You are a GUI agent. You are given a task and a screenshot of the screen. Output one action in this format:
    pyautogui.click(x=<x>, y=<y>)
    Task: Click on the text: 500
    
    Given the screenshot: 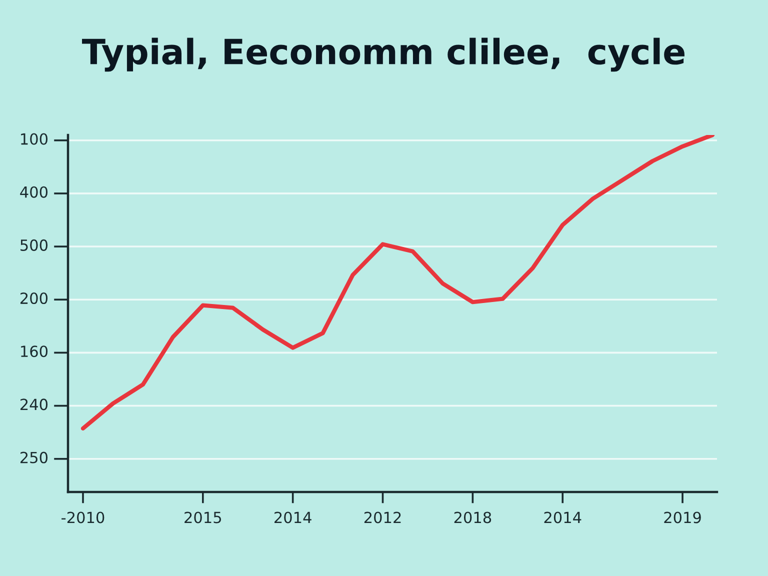 What is the action you would take?
    pyautogui.click(x=34, y=245)
    